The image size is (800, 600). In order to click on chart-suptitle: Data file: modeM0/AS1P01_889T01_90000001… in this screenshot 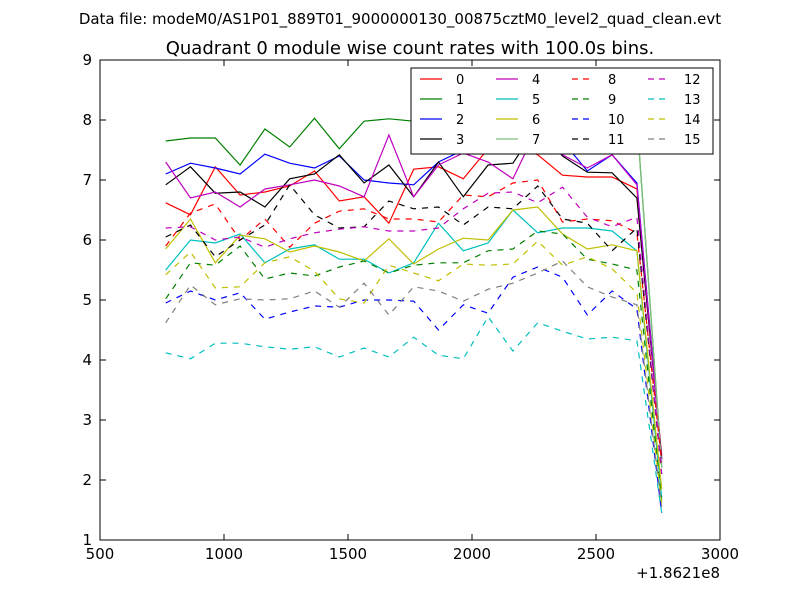, I will do `click(400, 19)`.